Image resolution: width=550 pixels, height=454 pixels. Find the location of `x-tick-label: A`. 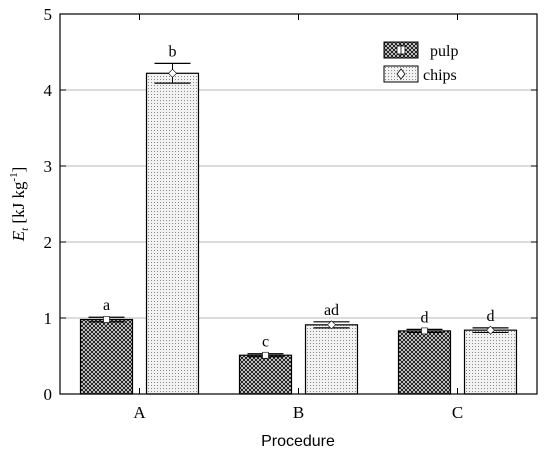

x-tick-label: A is located at coordinates (139, 412).